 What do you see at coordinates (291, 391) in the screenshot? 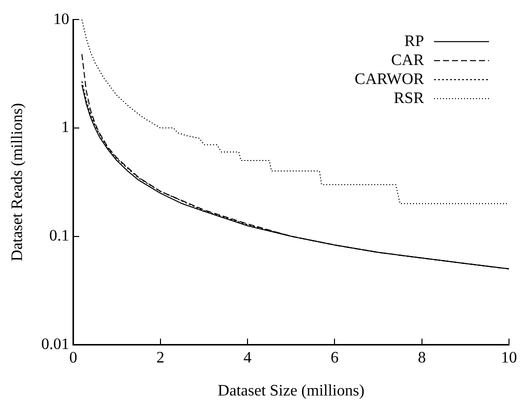
I see `x-axis-title: Dataset Size (millions)` at bounding box center [291, 391].